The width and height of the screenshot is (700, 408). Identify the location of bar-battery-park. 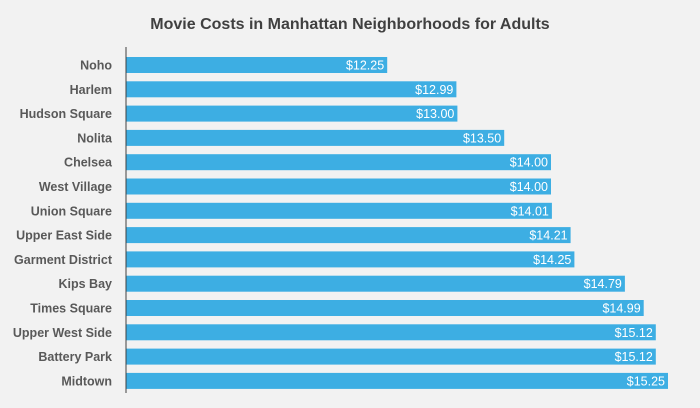
(391, 356).